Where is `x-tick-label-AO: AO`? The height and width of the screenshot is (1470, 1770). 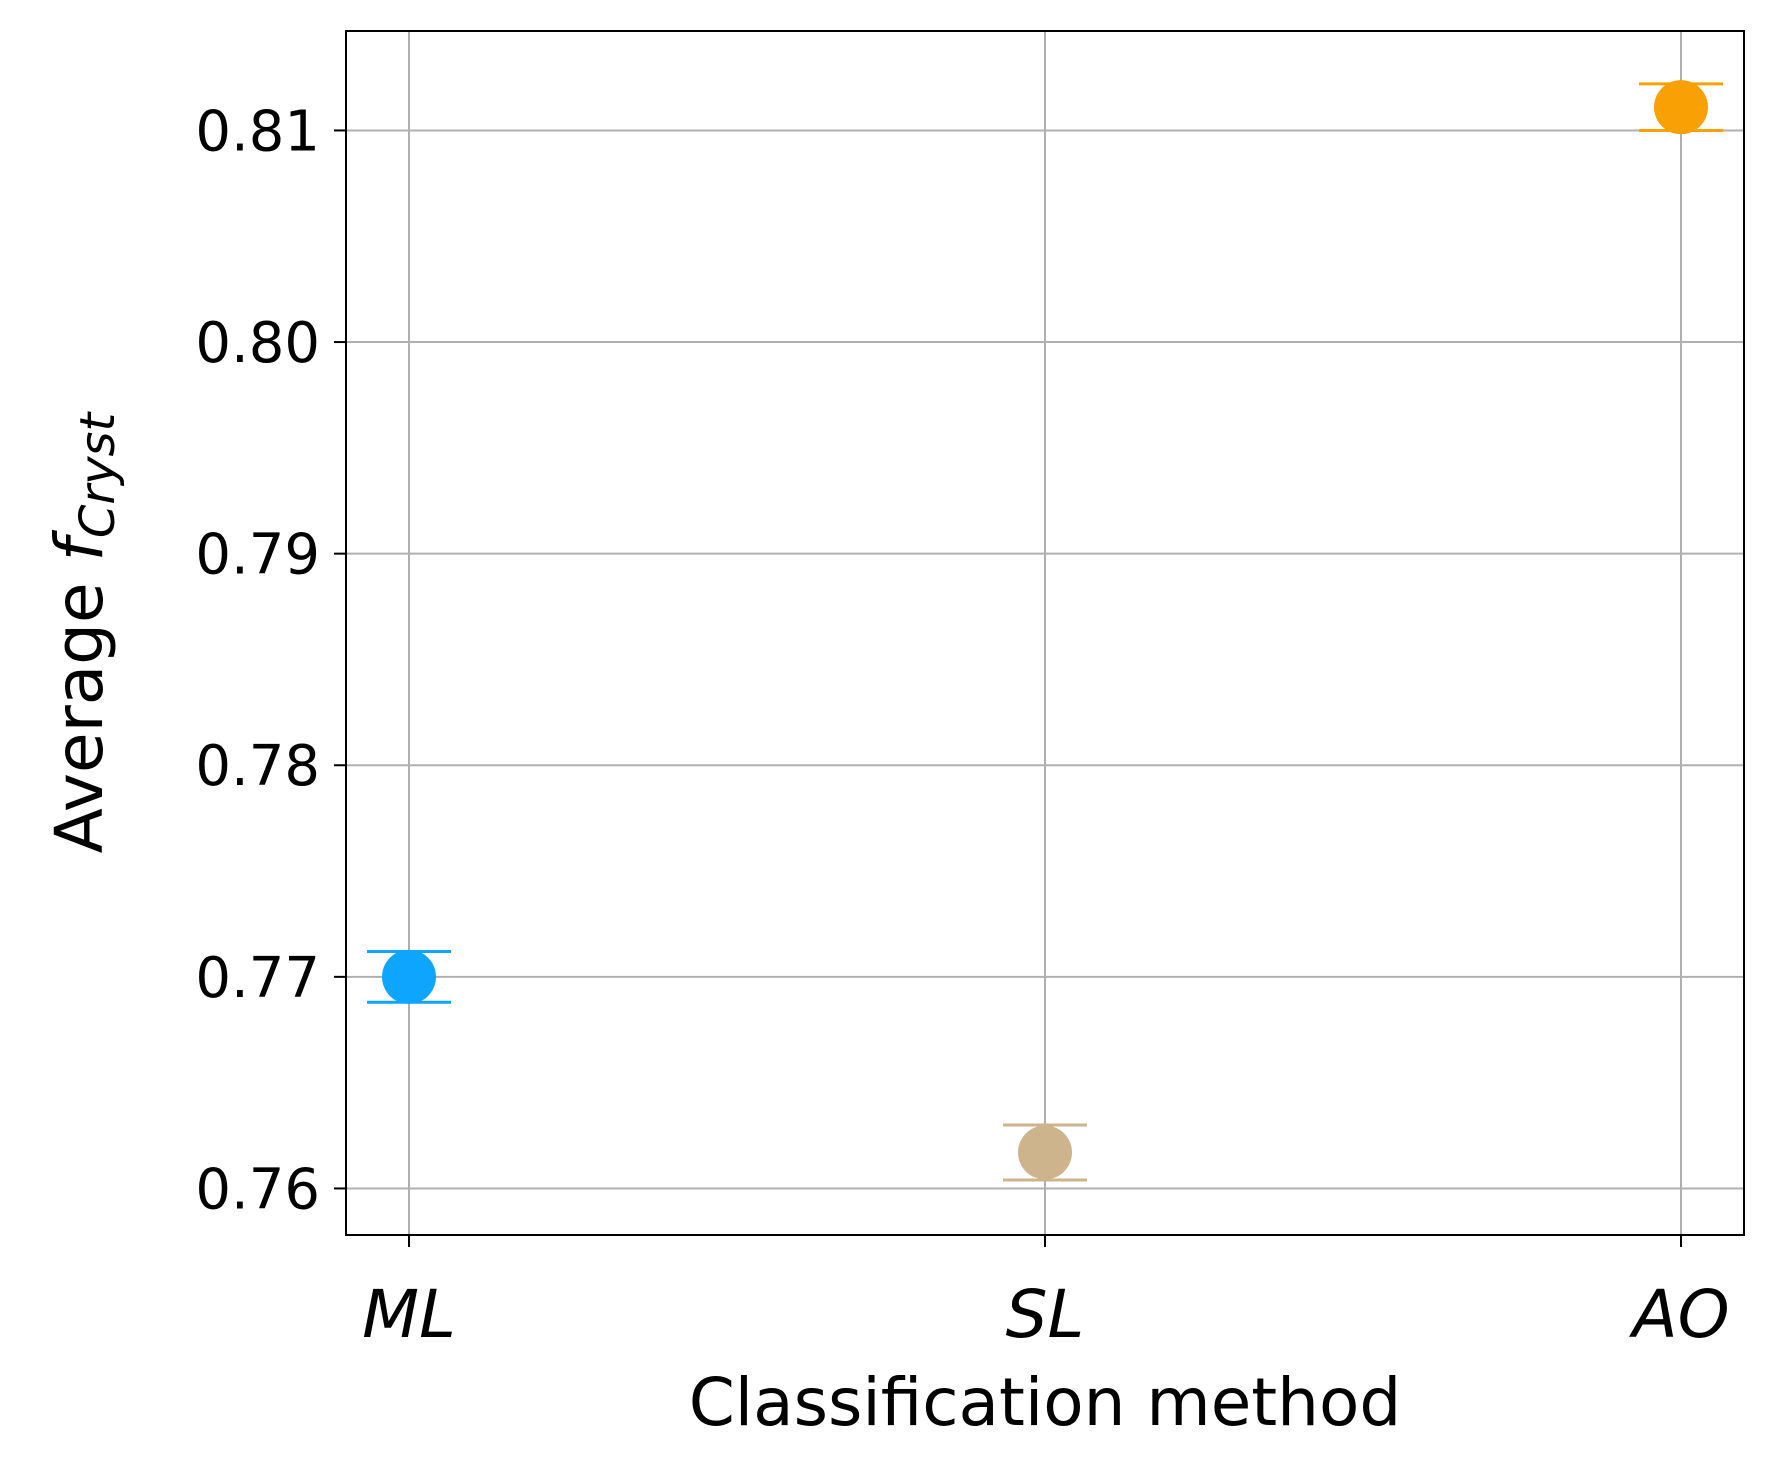 x-tick-label-AO: AO is located at coordinates (1678, 1314).